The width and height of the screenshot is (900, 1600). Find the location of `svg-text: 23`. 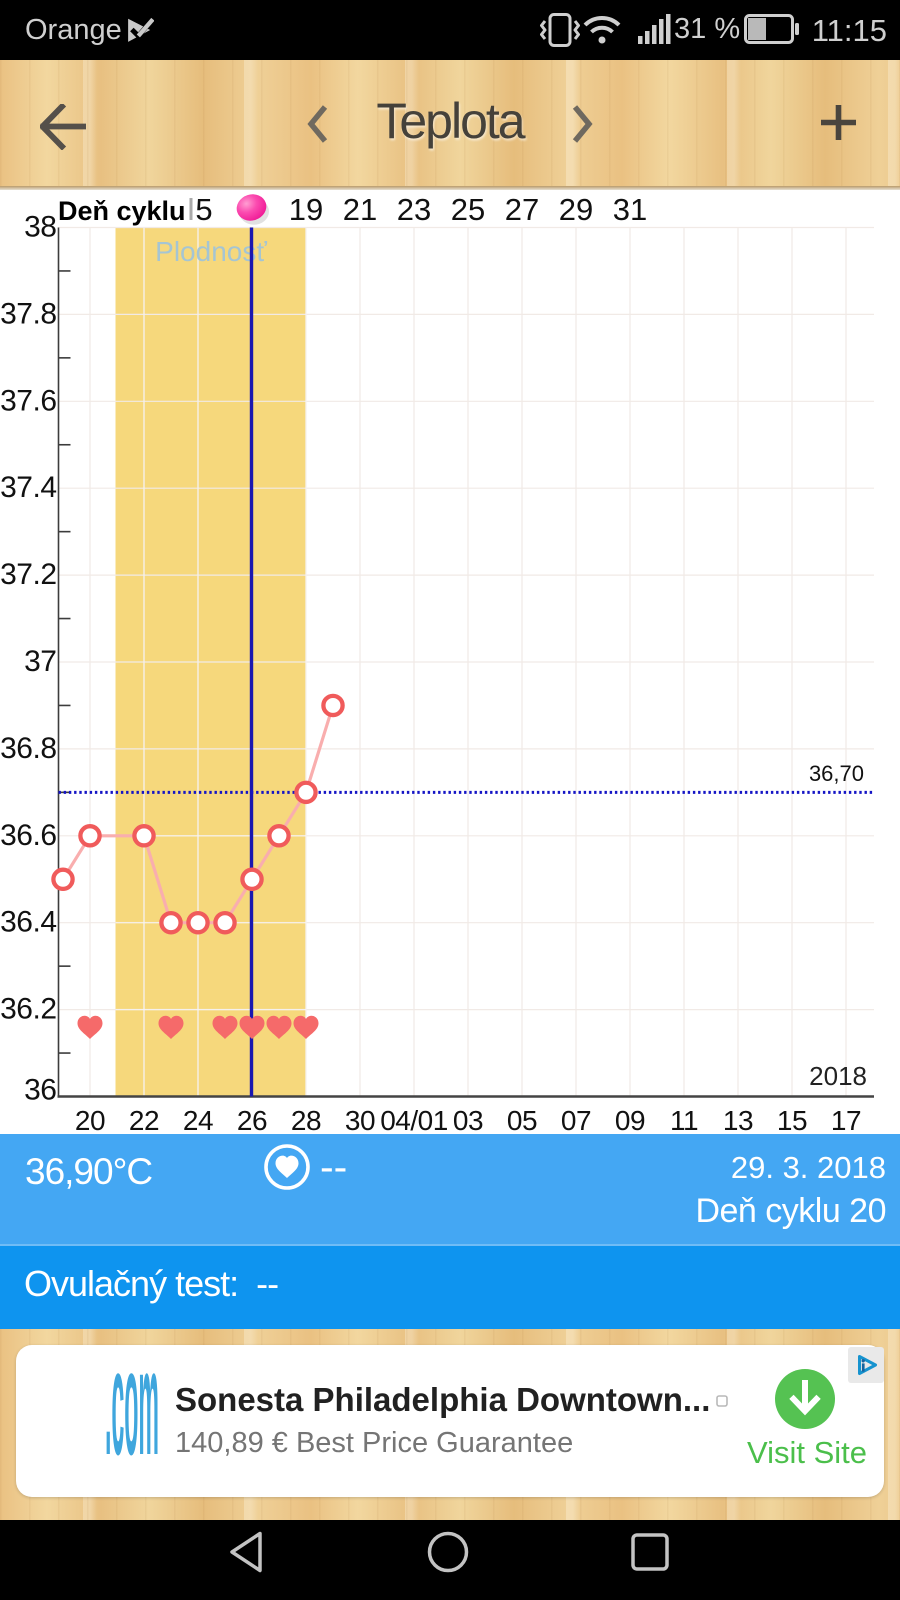

svg-text: 23 is located at coordinates (414, 209).